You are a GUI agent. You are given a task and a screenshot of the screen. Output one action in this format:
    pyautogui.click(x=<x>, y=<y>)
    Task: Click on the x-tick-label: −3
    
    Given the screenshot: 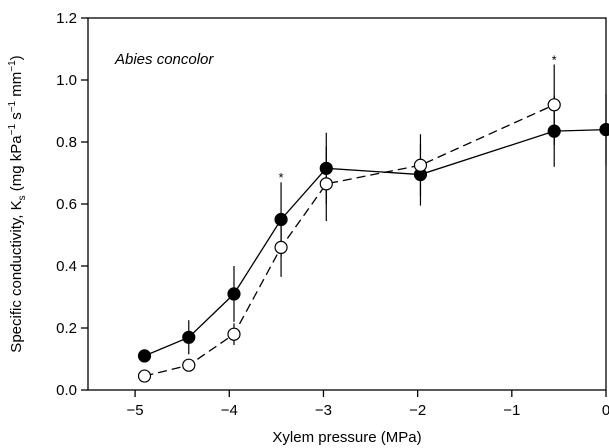 What is the action you would take?
    pyautogui.click(x=323, y=410)
    